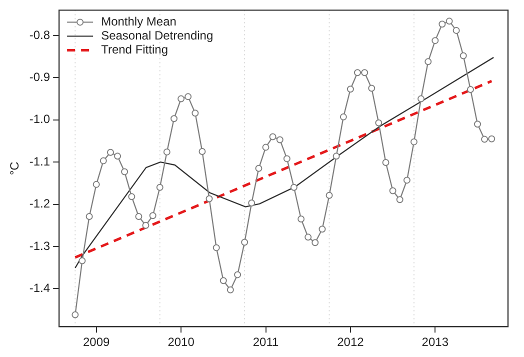 The image size is (524, 357). Describe the element at coordinates (134, 49) in the screenshot. I see `legend-label: Trend Fitting` at that location.